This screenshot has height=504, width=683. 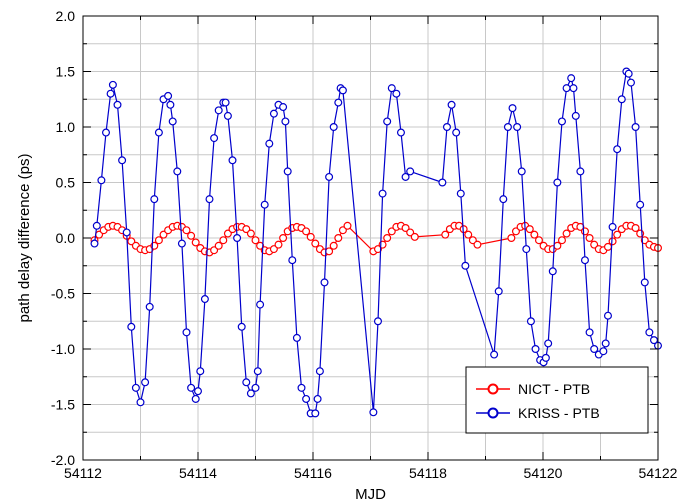 What do you see at coordinates (559, 413) in the screenshot?
I see `legend-label-1: KRISS - PTB` at bounding box center [559, 413].